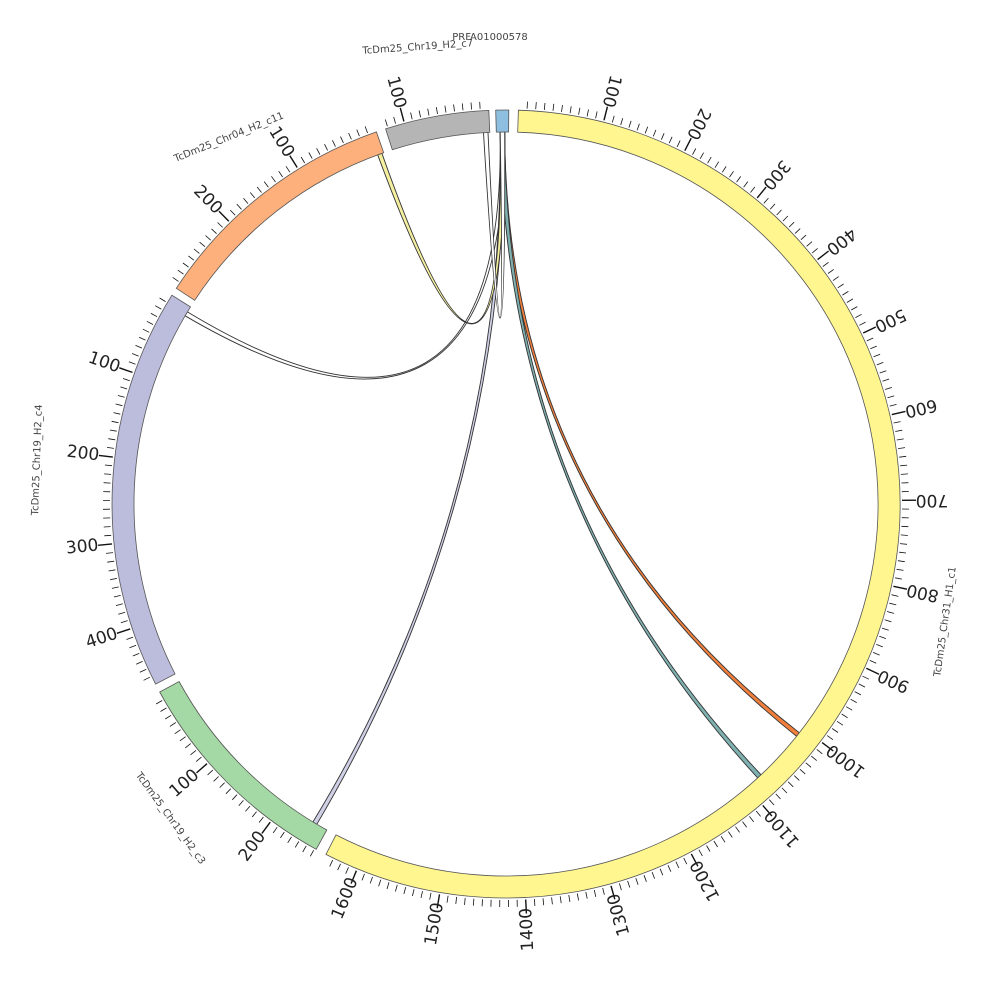 The width and height of the screenshot is (1000, 1000). What do you see at coordinates (921, 407) in the screenshot?
I see `tick-label: 600` at bounding box center [921, 407].